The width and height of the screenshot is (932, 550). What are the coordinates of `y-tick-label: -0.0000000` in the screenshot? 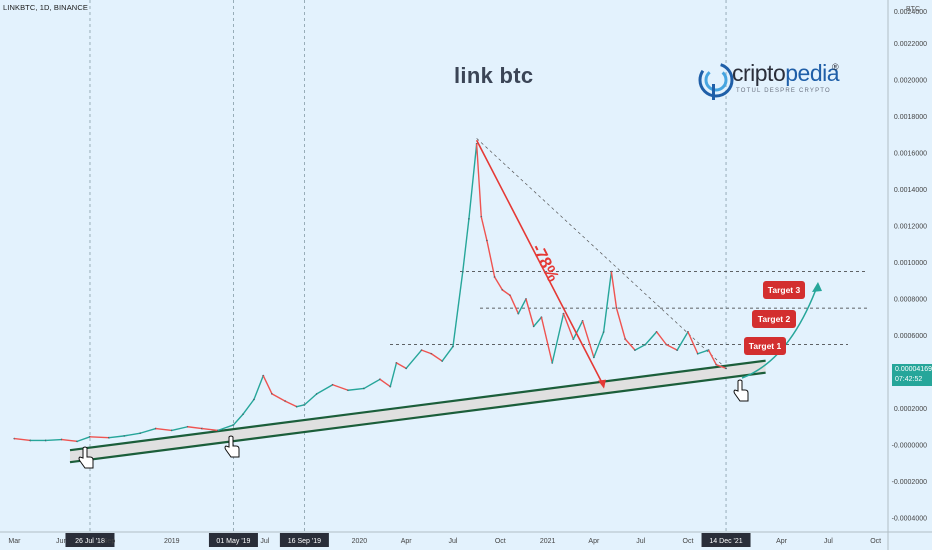 It's located at (910, 446).